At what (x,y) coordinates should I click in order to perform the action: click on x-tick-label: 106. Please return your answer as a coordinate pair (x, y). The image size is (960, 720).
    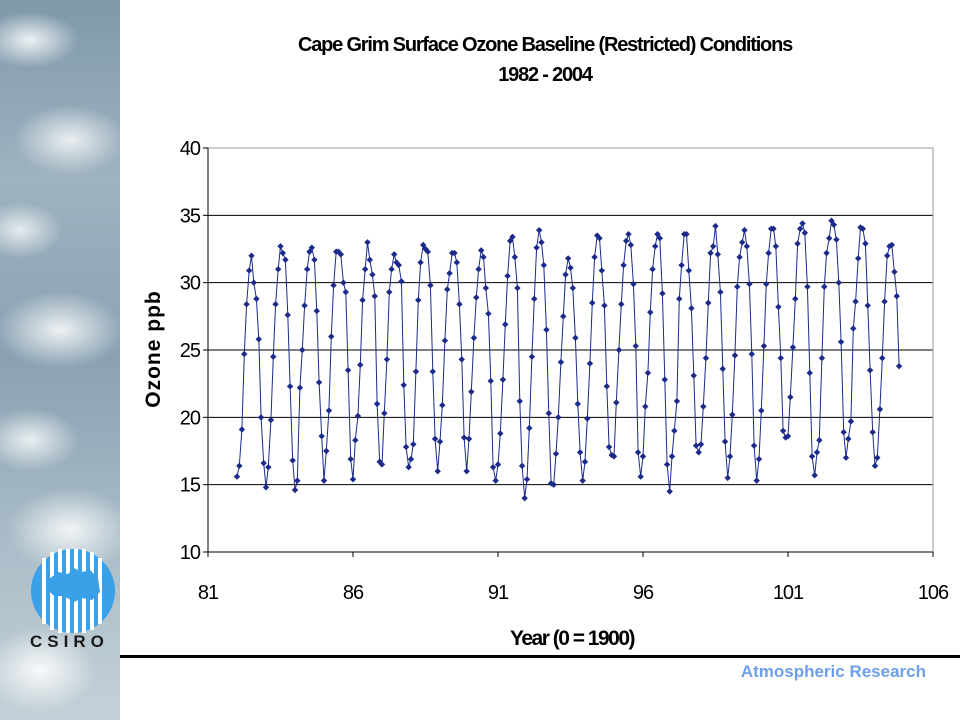
    Looking at the image, I should click on (933, 593).